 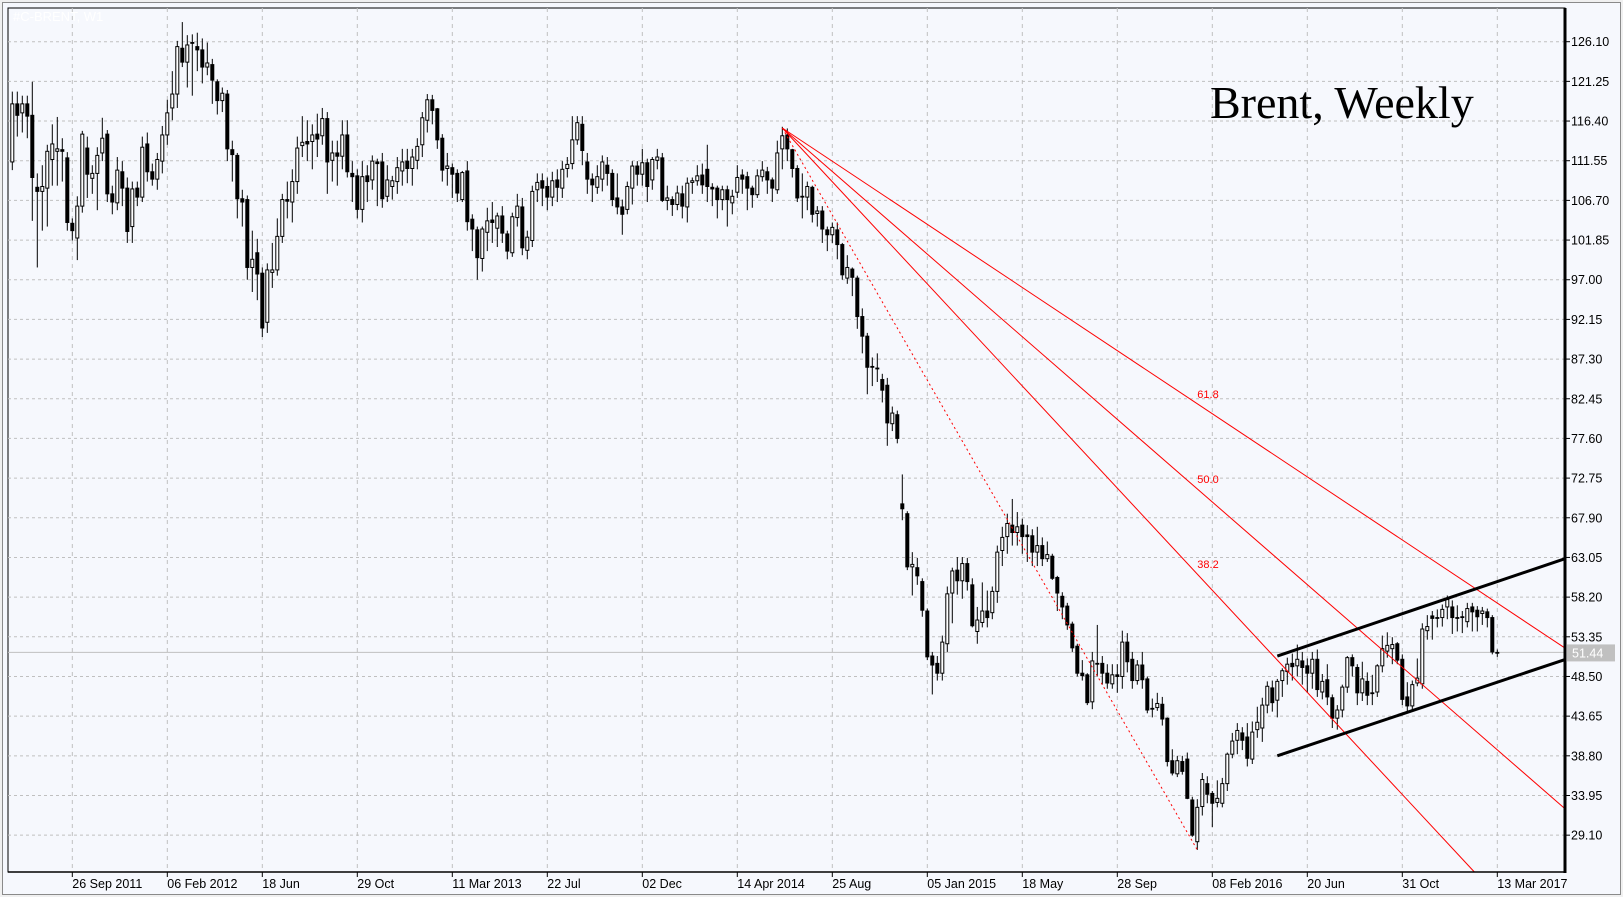 I want to click on channel-upper-line, so click(x=1421, y=607).